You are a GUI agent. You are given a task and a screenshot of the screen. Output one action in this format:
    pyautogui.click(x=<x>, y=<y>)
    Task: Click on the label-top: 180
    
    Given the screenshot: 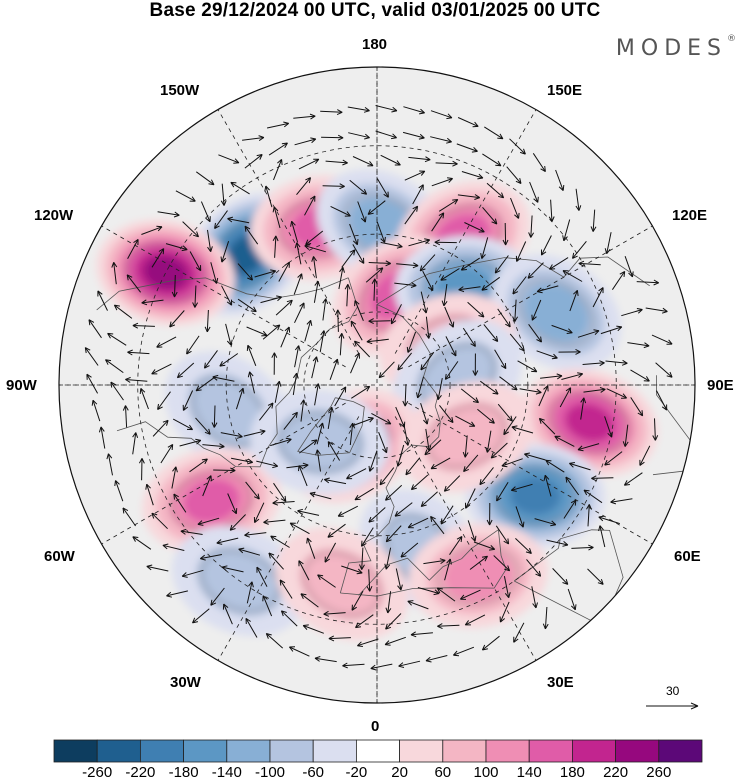 What is the action you would take?
    pyautogui.click(x=375, y=44)
    